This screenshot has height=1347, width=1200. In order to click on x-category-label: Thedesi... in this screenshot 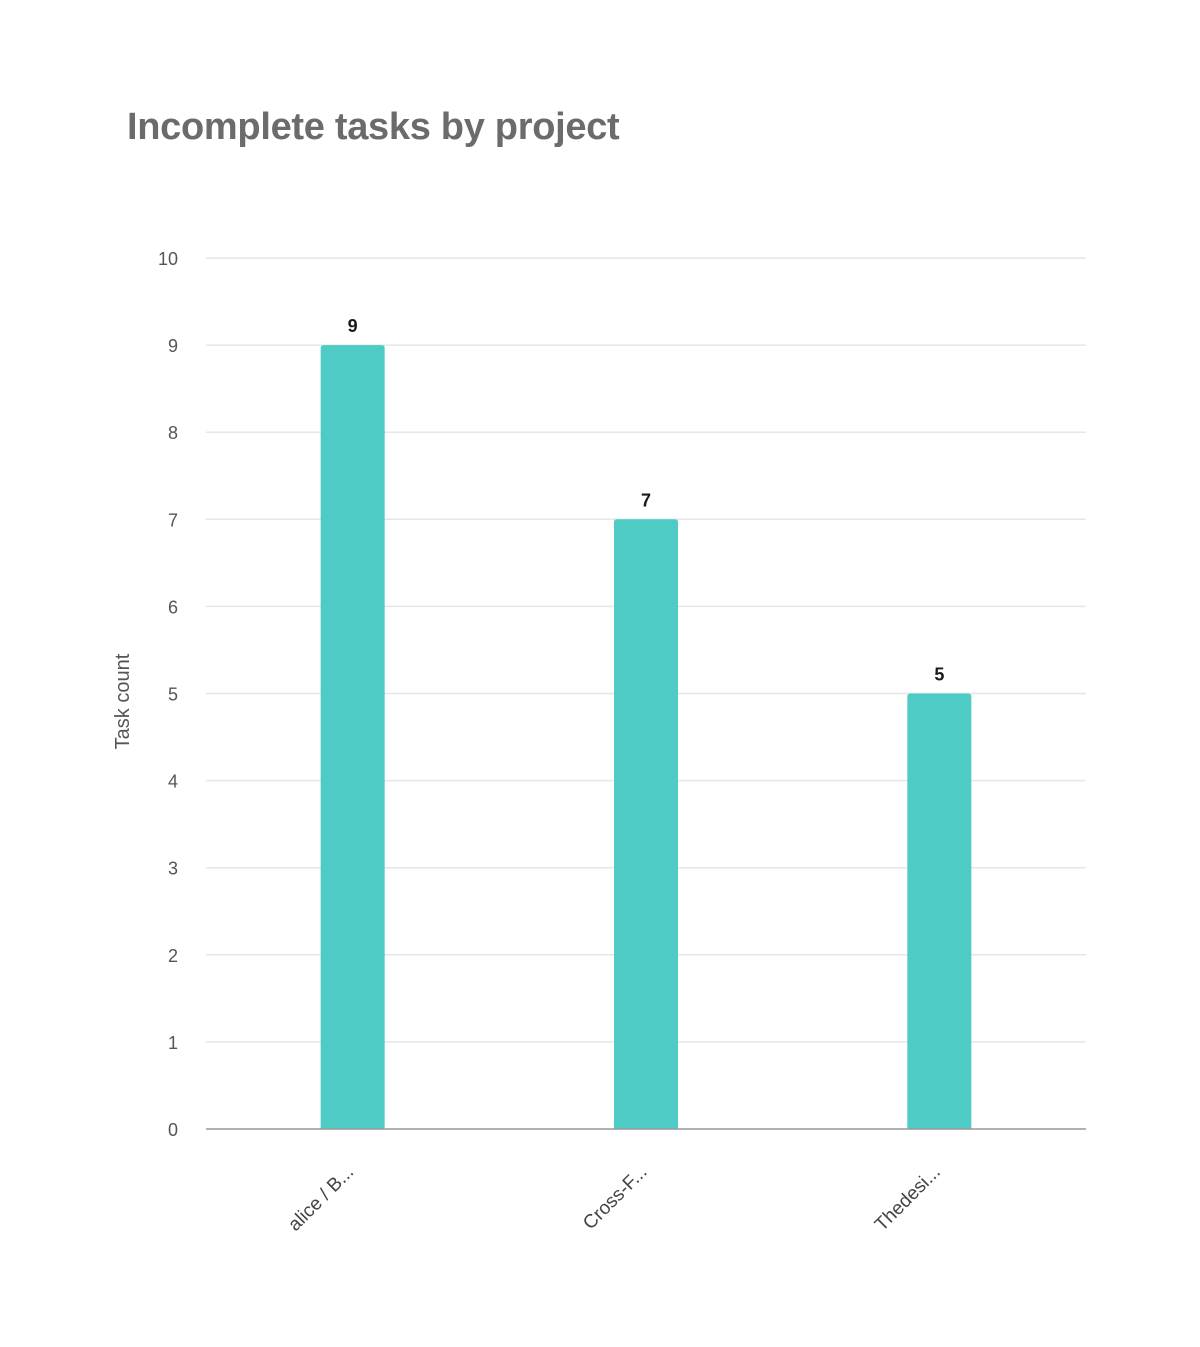, I will do `click(908, 1199)`.